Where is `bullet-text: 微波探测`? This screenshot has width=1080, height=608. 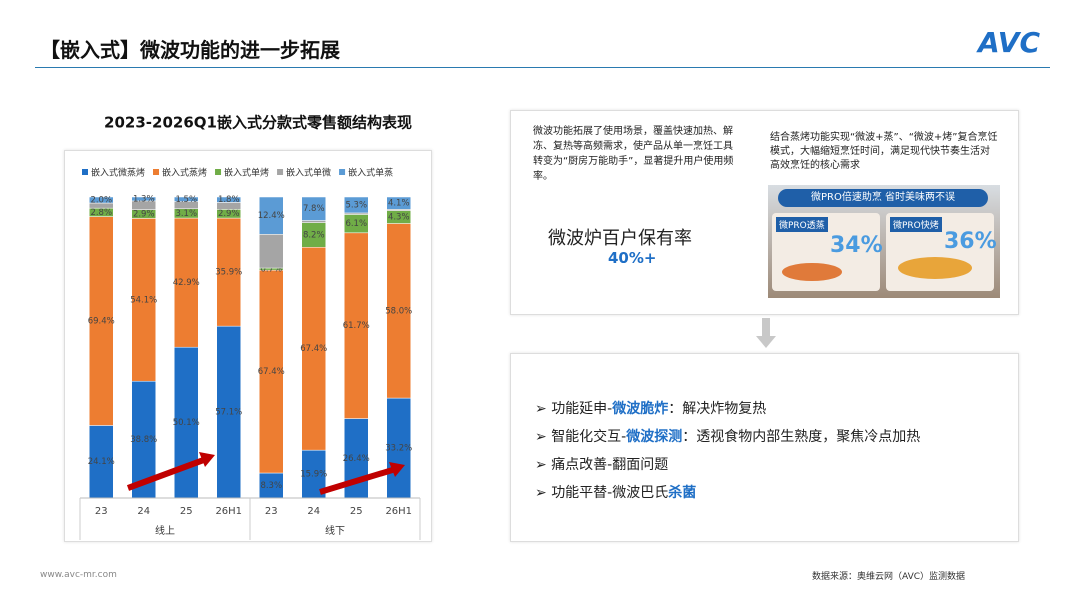
bullet-text: 微波探测 is located at coordinates (654, 437).